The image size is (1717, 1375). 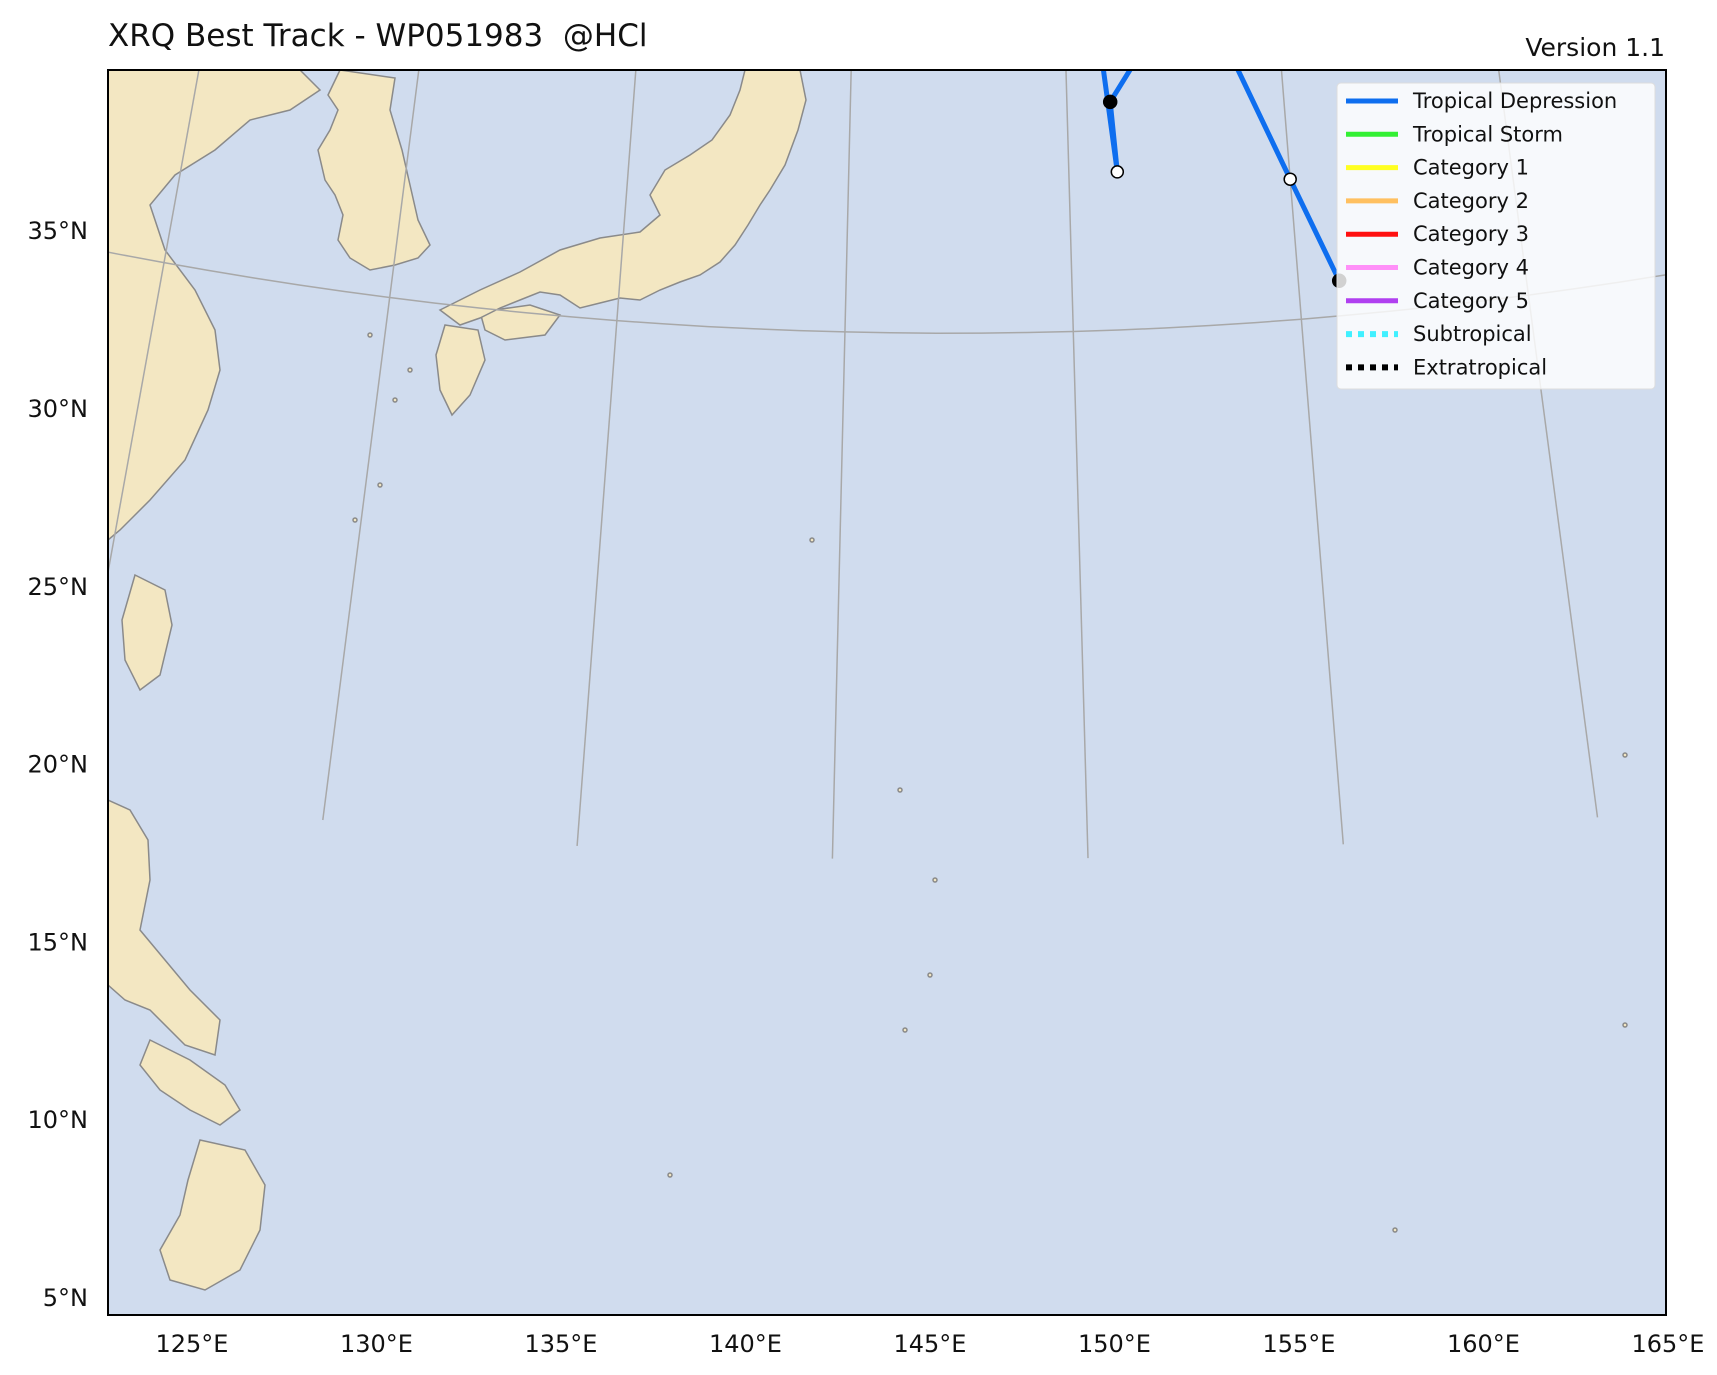 I want to click on track-points, so click(x=1217, y=144).